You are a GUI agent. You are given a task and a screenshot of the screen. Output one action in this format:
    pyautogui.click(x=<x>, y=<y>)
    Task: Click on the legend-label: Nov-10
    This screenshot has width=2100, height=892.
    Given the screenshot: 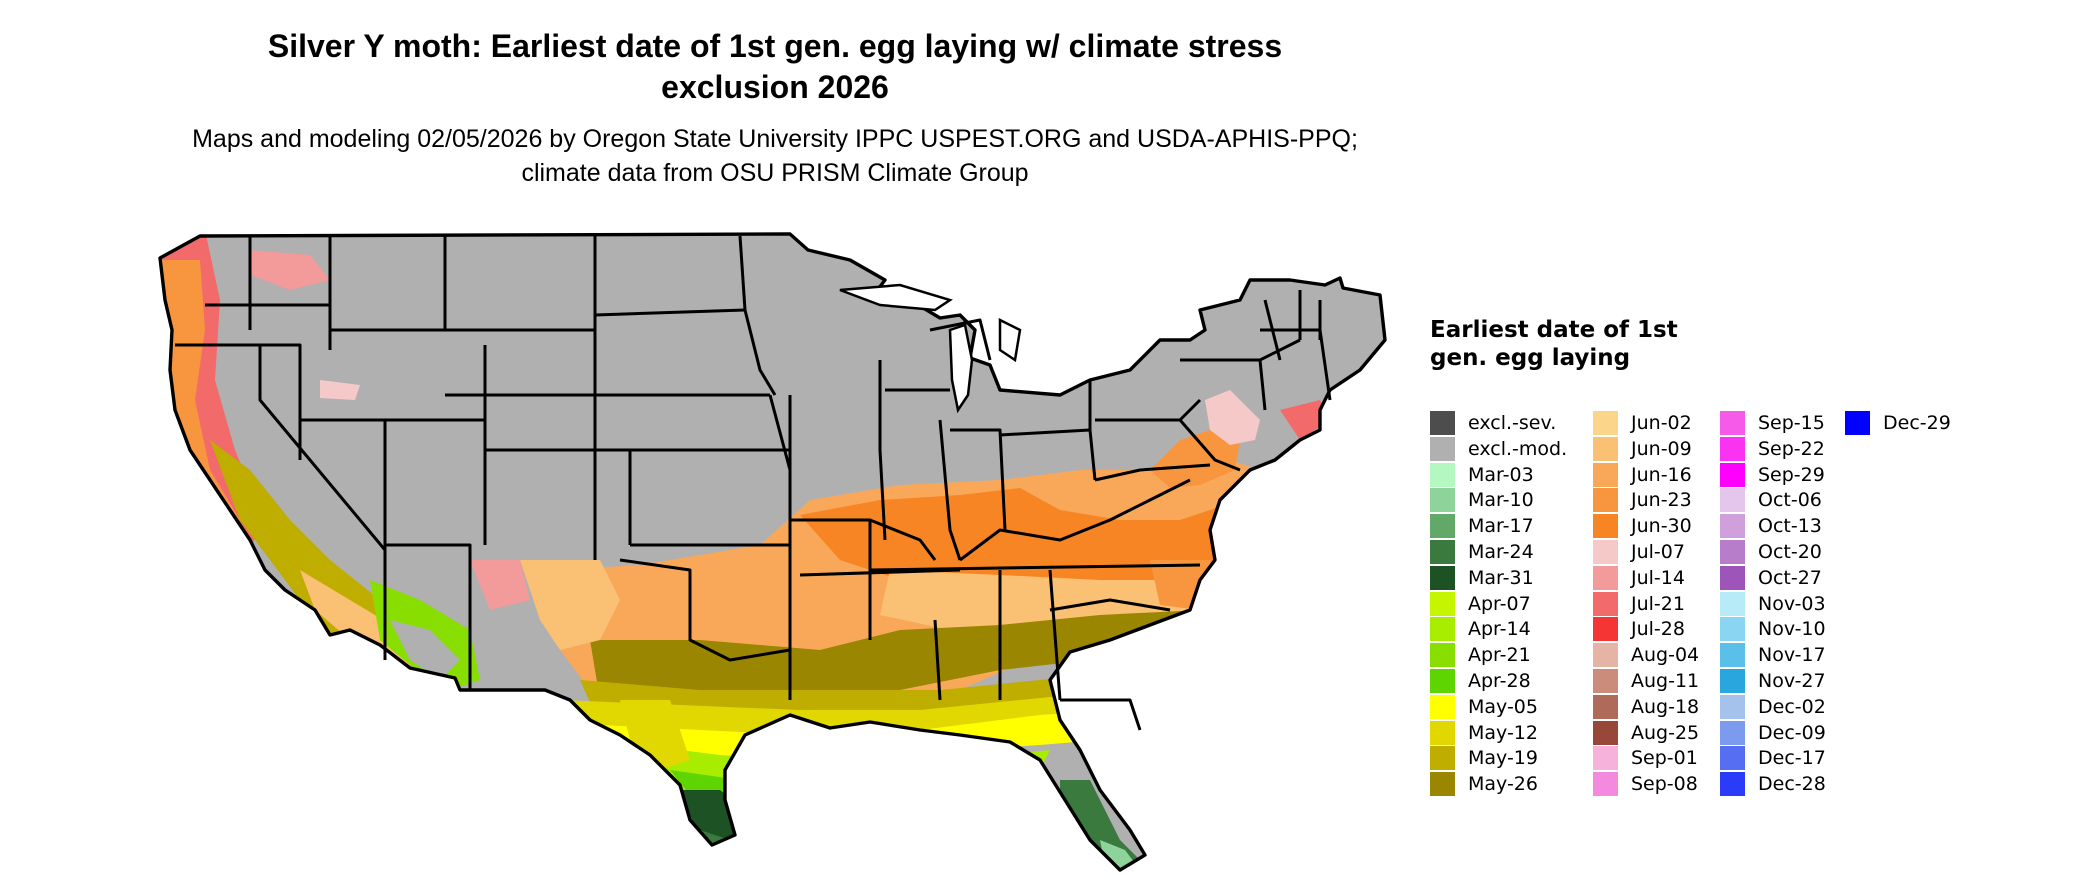 What is the action you would take?
    pyautogui.click(x=1792, y=629)
    